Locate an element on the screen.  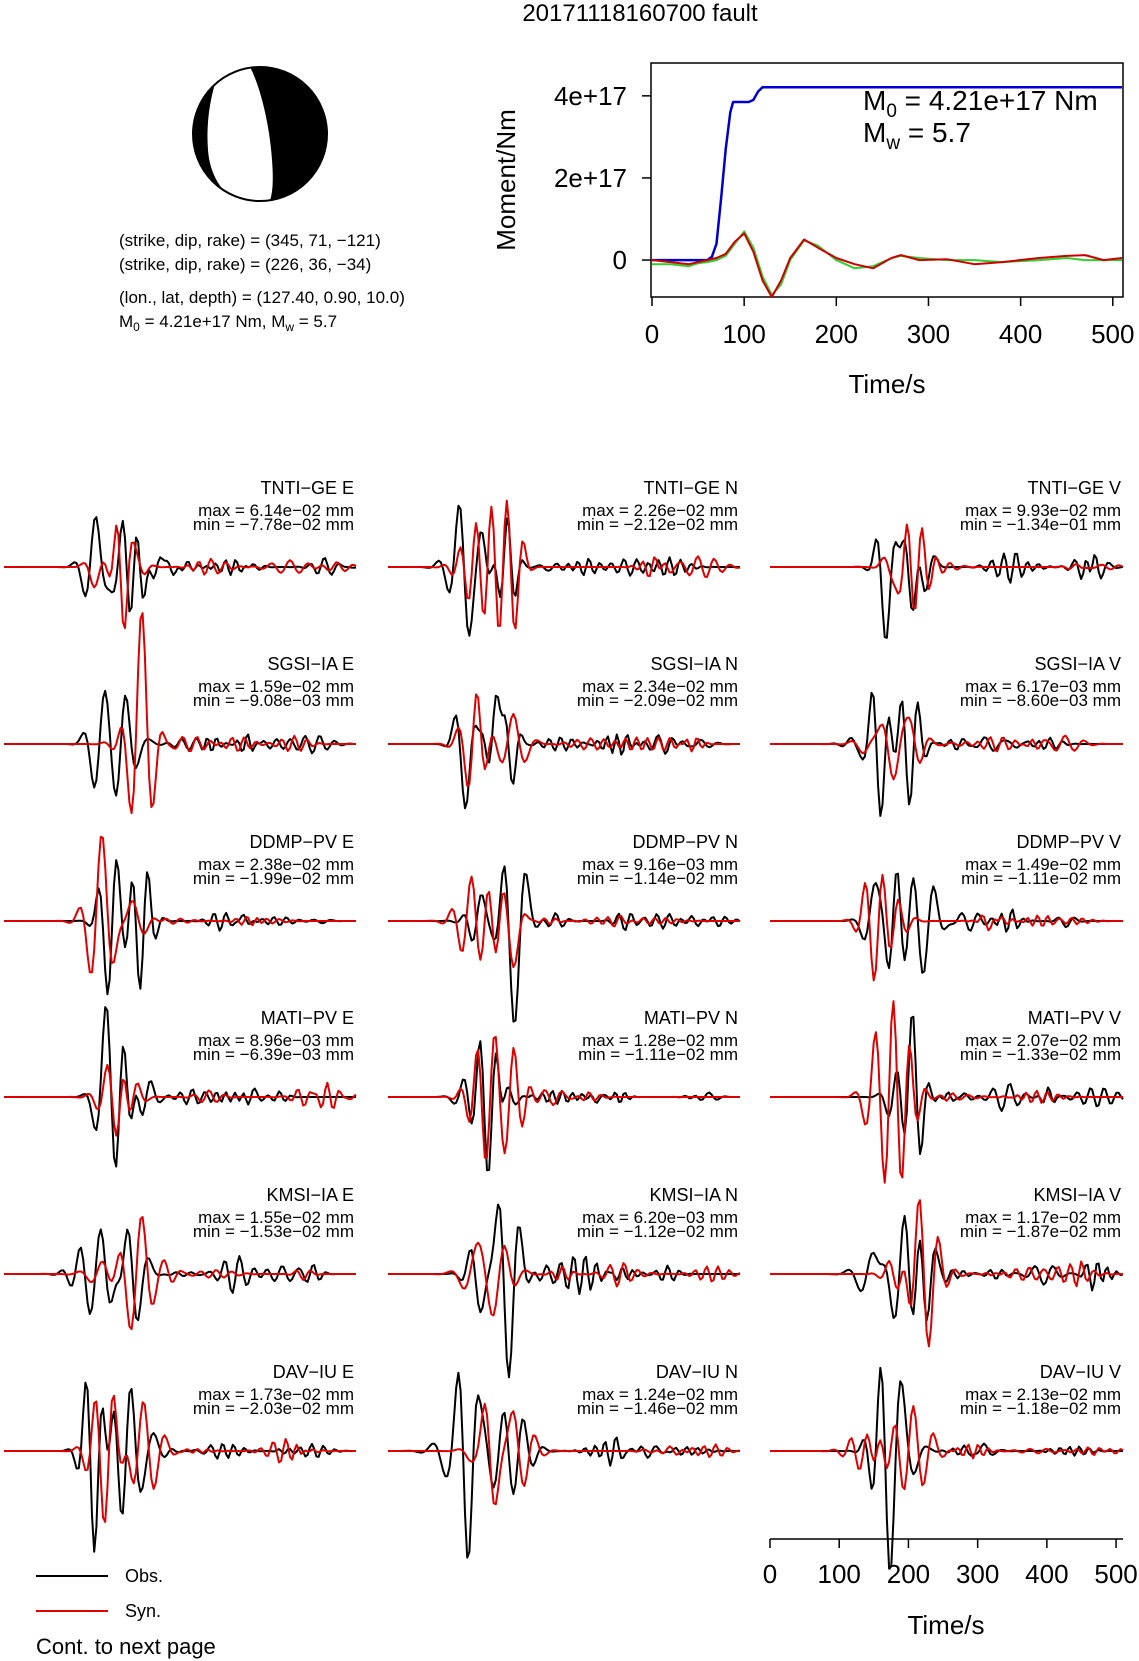
moment-xtick-label: 100 is located at coordinates (743, 334).